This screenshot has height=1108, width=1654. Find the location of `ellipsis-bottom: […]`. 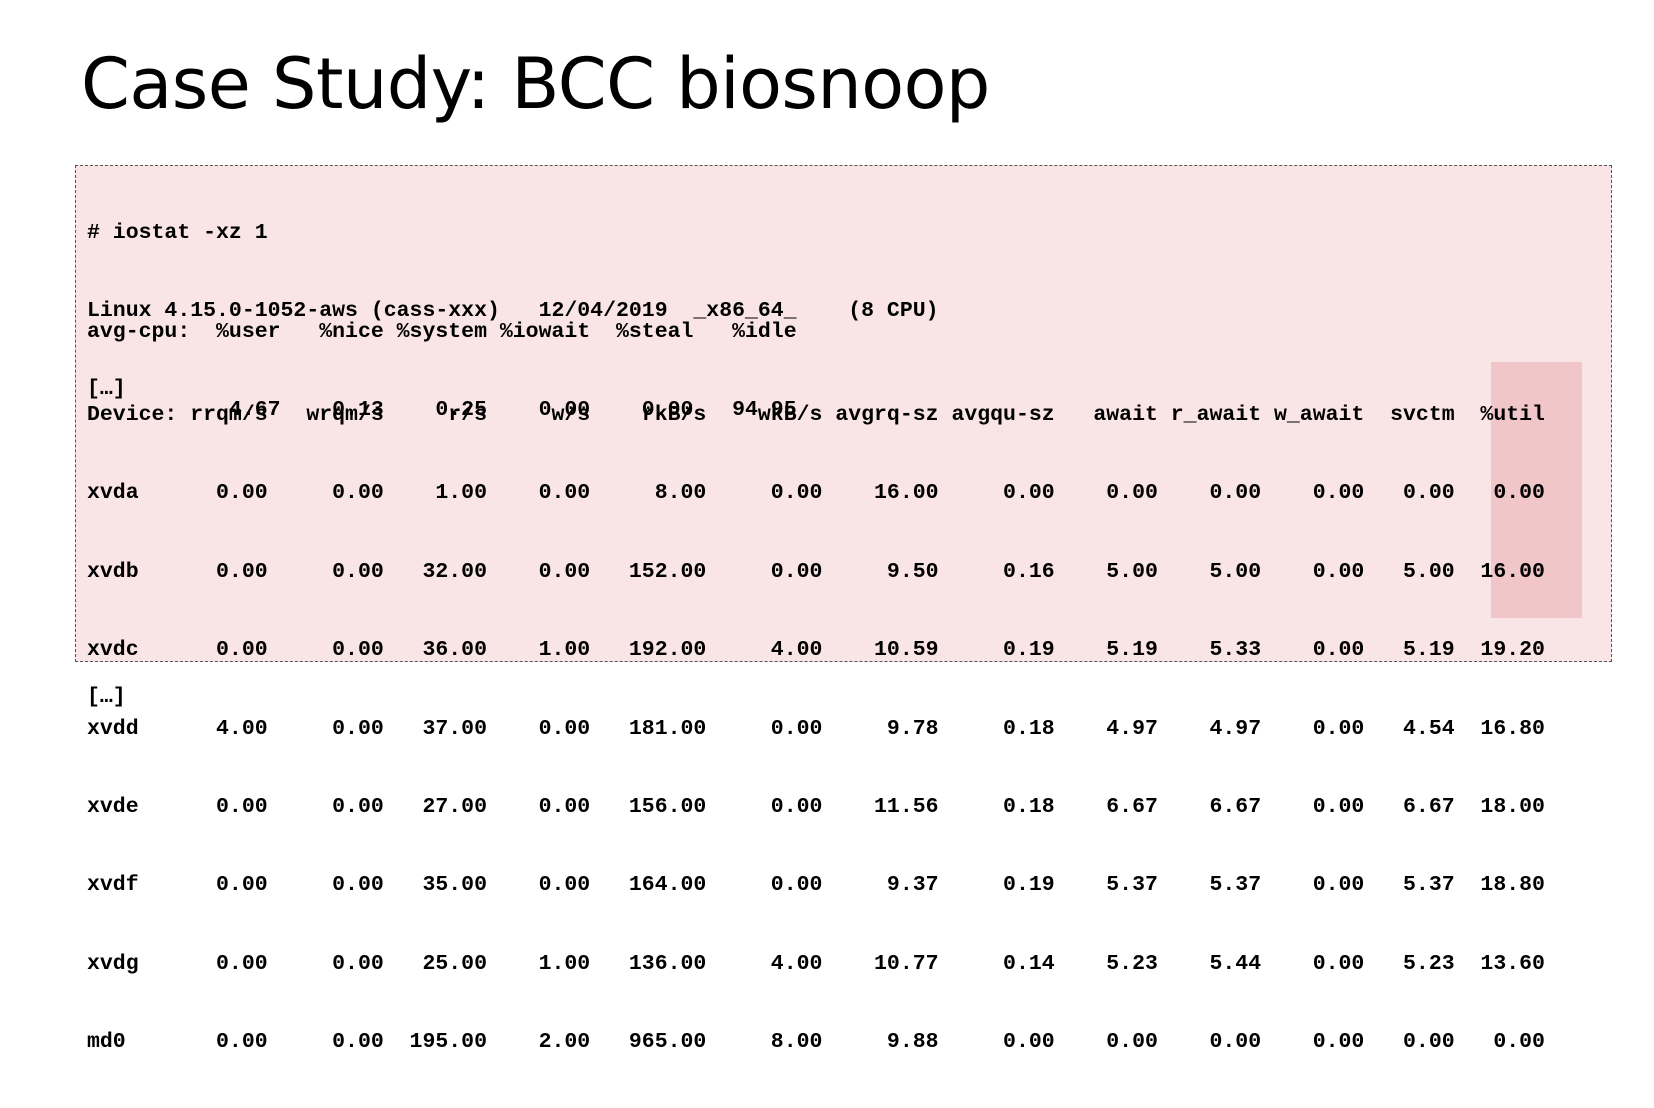

ellipsis-bottom: […] is located at coordinates (106, 697).